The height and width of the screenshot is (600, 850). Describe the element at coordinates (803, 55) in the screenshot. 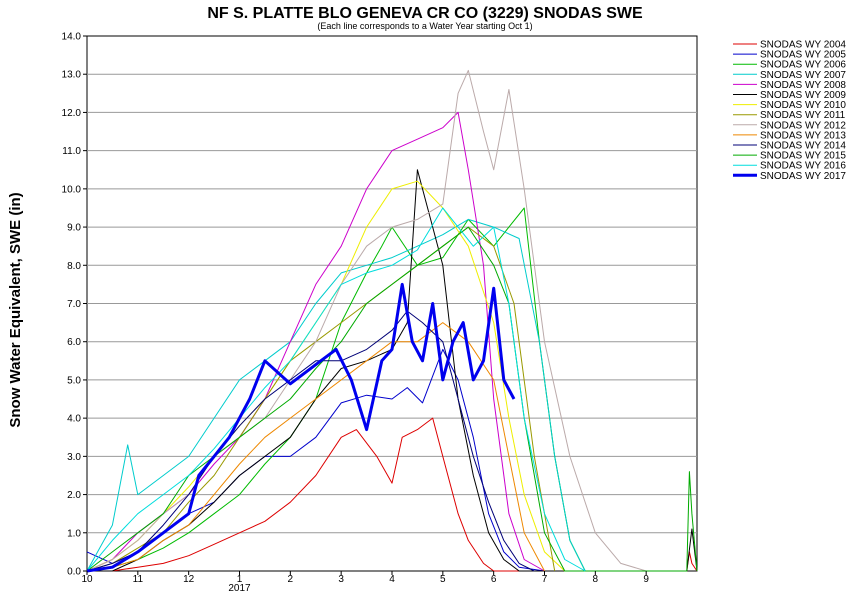

I see `legend-label: SNODAS WY 2005` at that location.